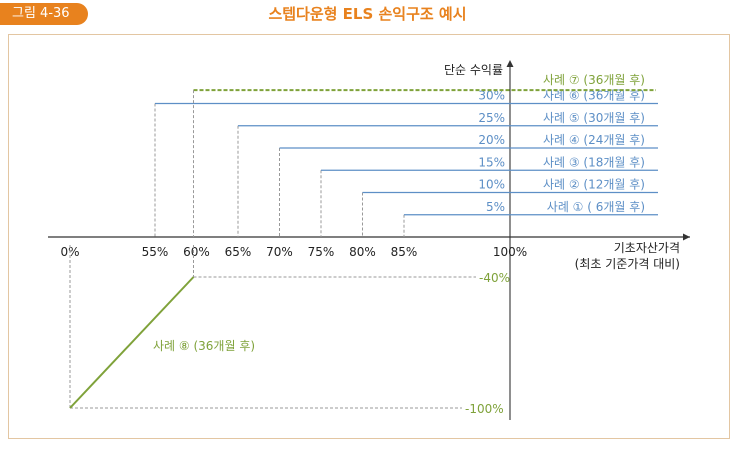  Describe the element at coordinates (484, 409) in the screenshot. I see `y-tick-label-negative: -100%` at that location.